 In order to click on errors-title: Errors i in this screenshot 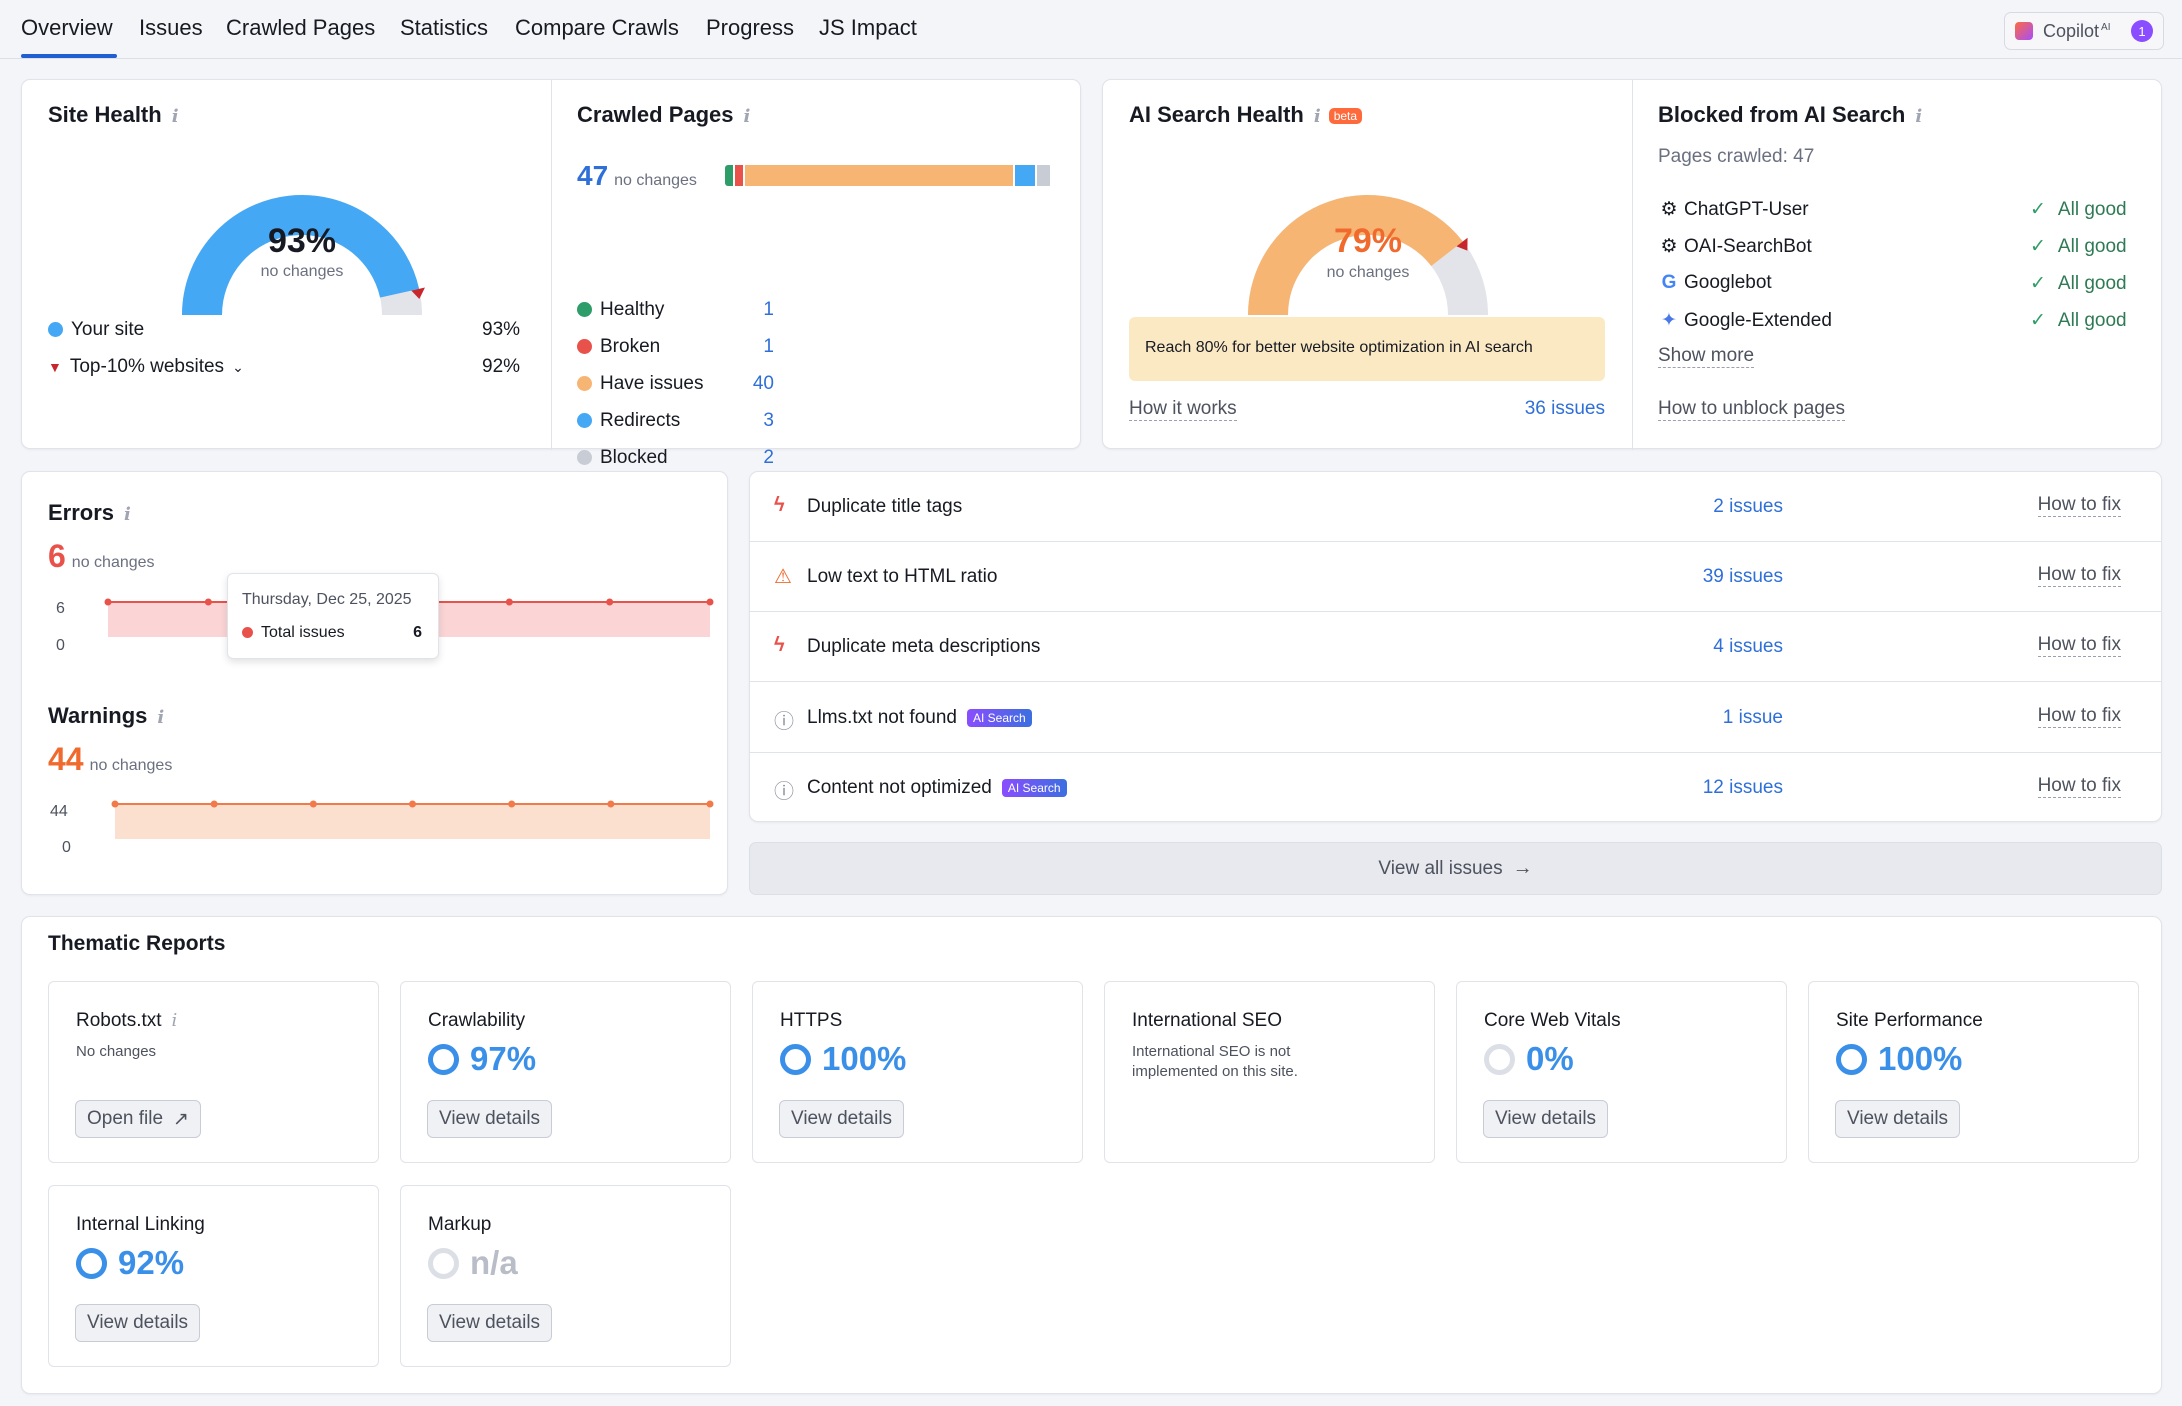, I will do `click(89, 512)`.